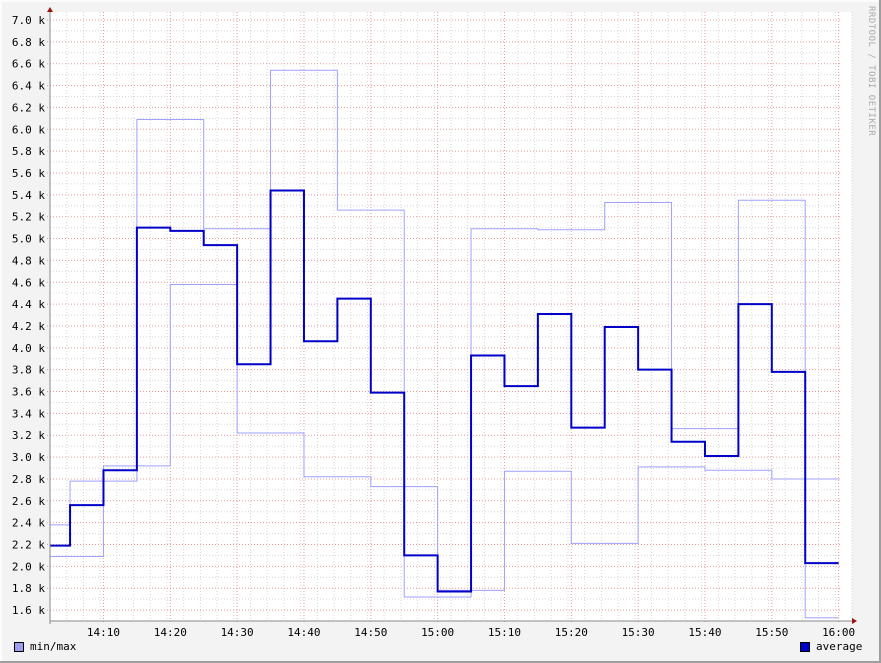  What do you see at coordinates (28, 479) in the screenshot?
I see `y-tick-label: 2.8 k` at bounding box center [28, 479].